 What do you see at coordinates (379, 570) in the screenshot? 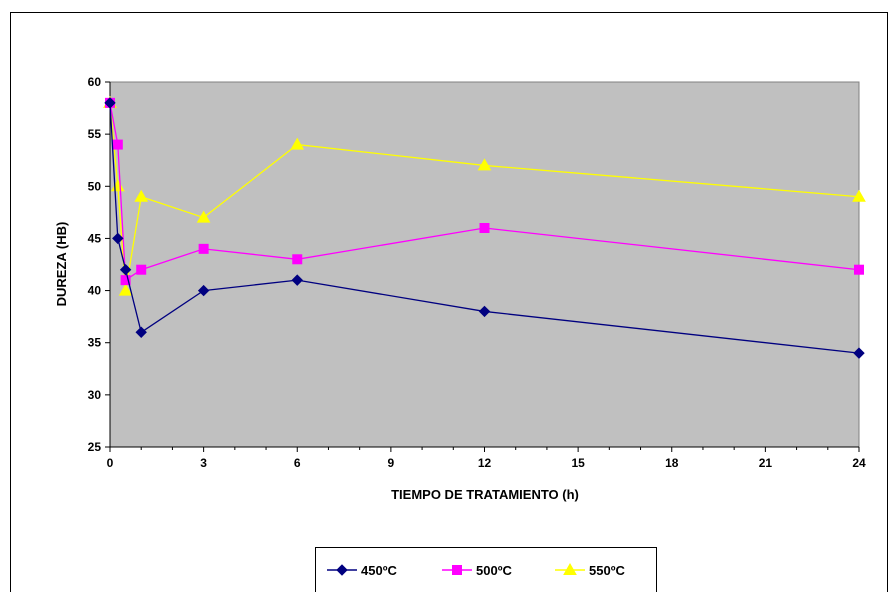
I see `legend-label: 450ºC` at bounding box center [379, 570].